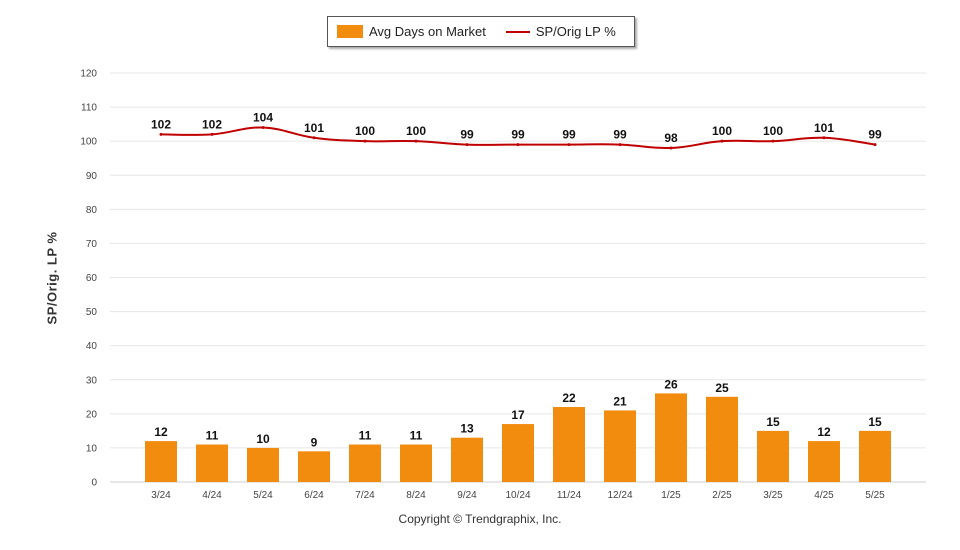  What do you see at coordinates (518, 415) in the screenshot?
I see `bar-data-label: 17` at bounding box center [518, 415].